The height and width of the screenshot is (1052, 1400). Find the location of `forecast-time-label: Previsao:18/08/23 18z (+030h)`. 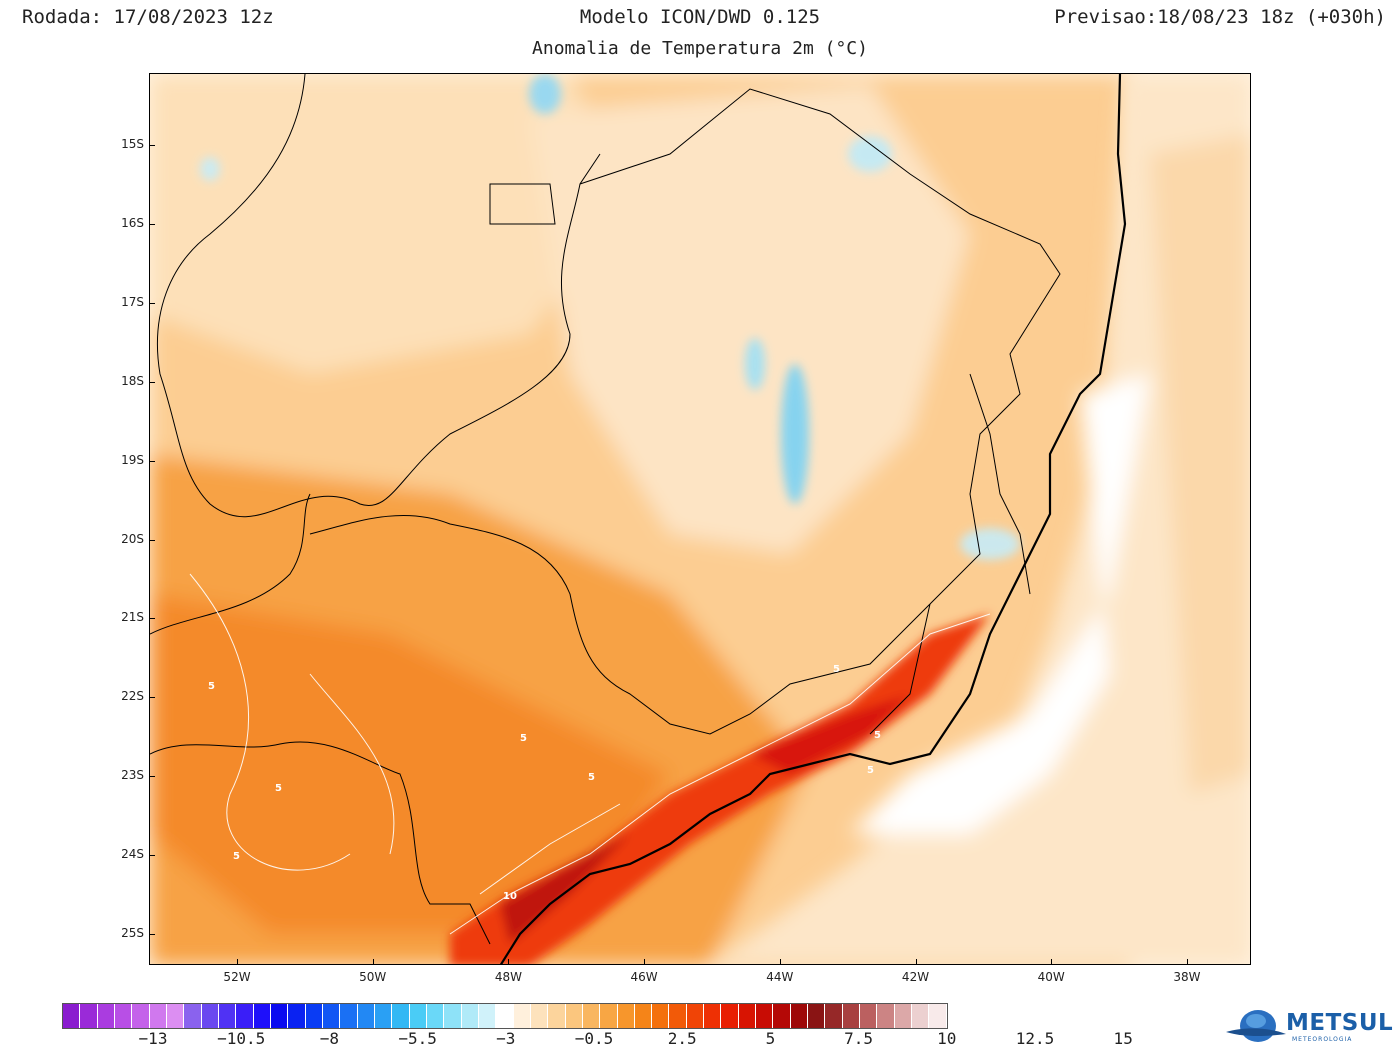

forecast-time-label: Previsao:18/08/23 18z (+030h) is located at coordinates (1220, 17).